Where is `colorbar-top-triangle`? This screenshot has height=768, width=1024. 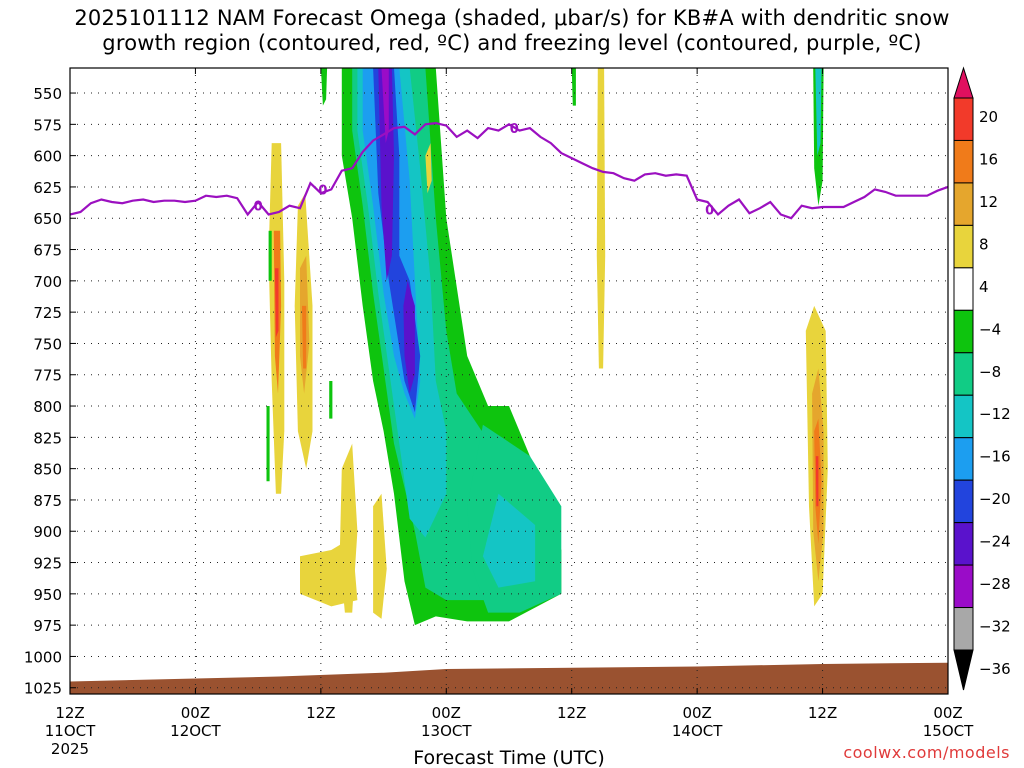
colorbar-top-triangle is located at coordinates (963, 82).